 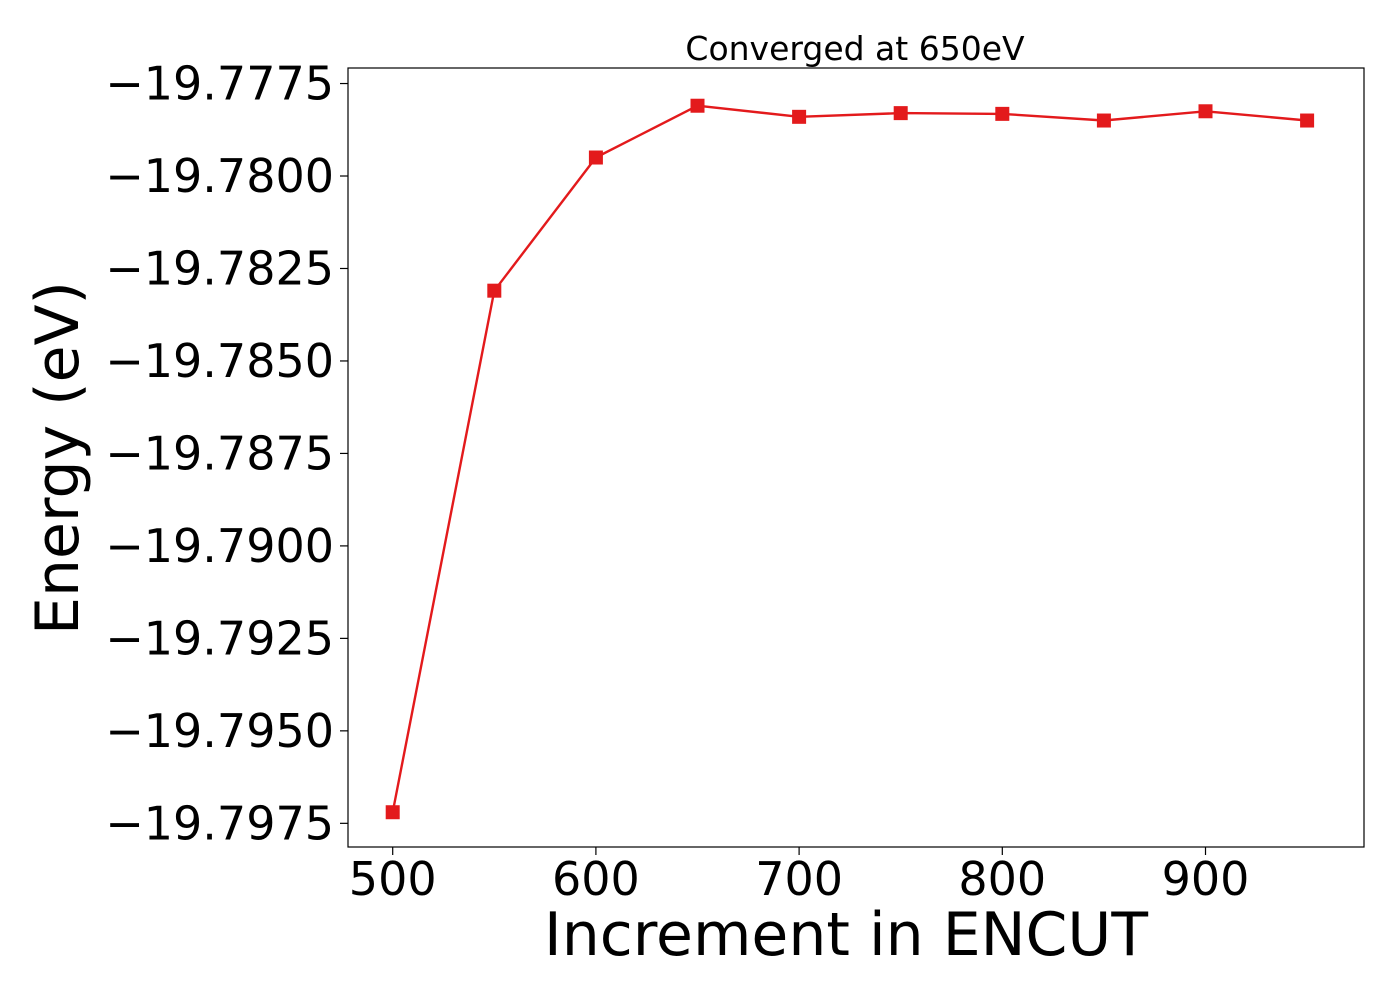 I want to click on y-tick-label: −19.7875, so click(x=219, y=453).